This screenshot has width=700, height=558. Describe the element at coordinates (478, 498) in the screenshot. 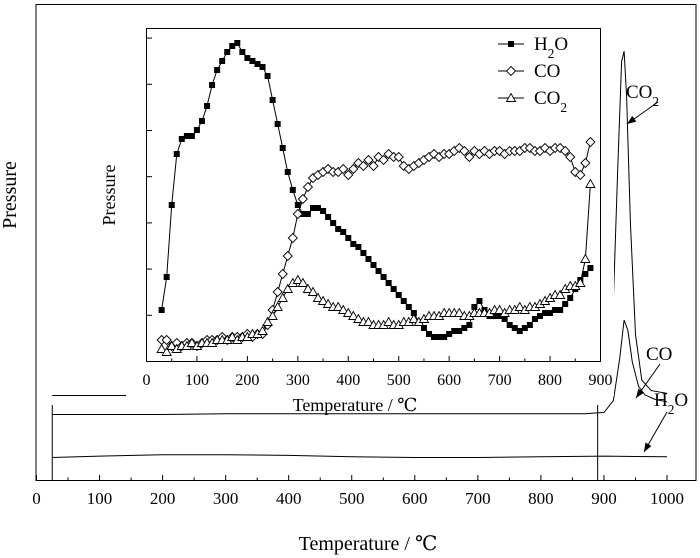

I see `main-x-tick-label: 700` at that location.